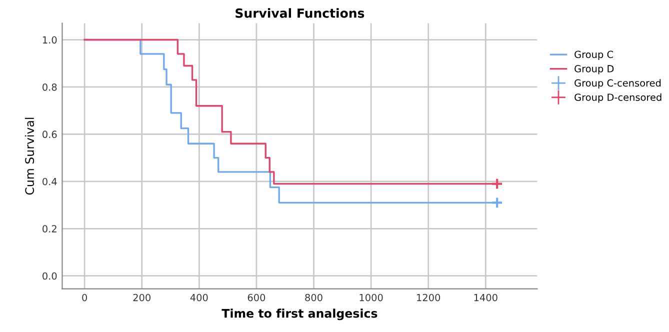  I want to click on x-tick-label: 1000, so click(371, 298).